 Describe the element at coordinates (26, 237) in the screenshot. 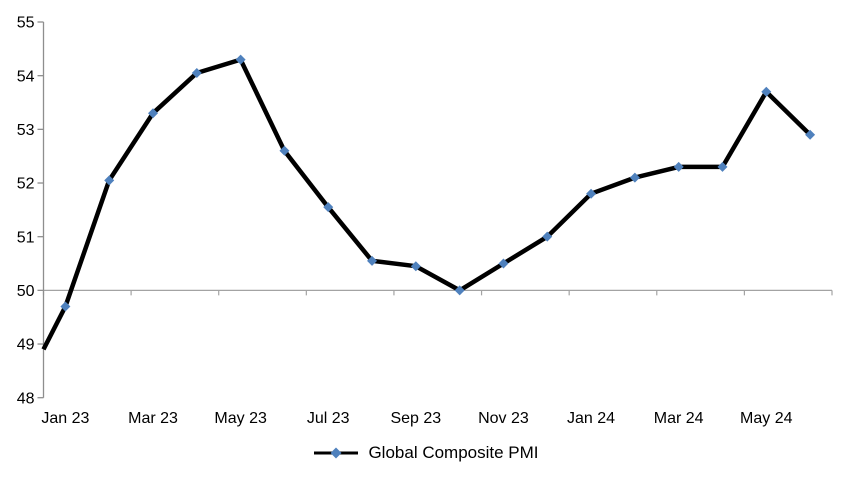

I see `y-axis-tick-label: 51` at that location.